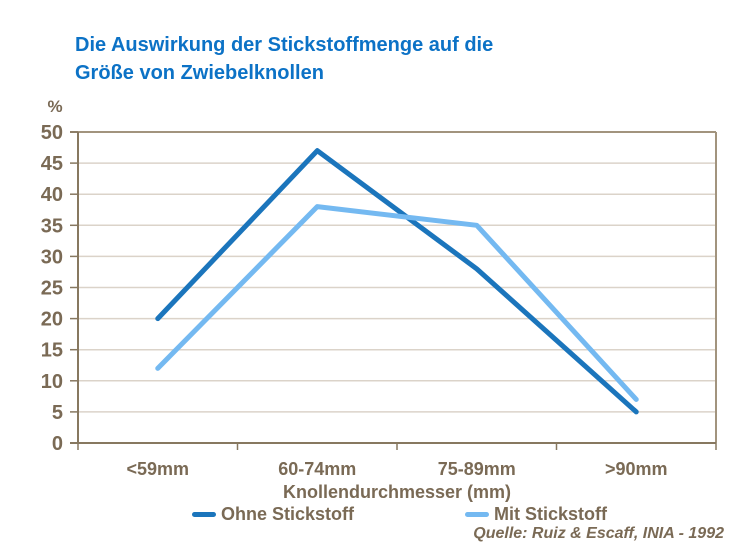 This screenshot has width=730, height=548. I want to click on source-citation: Quelle: Ruiz & Escaff, INIA - 1992, so click(598, 533).